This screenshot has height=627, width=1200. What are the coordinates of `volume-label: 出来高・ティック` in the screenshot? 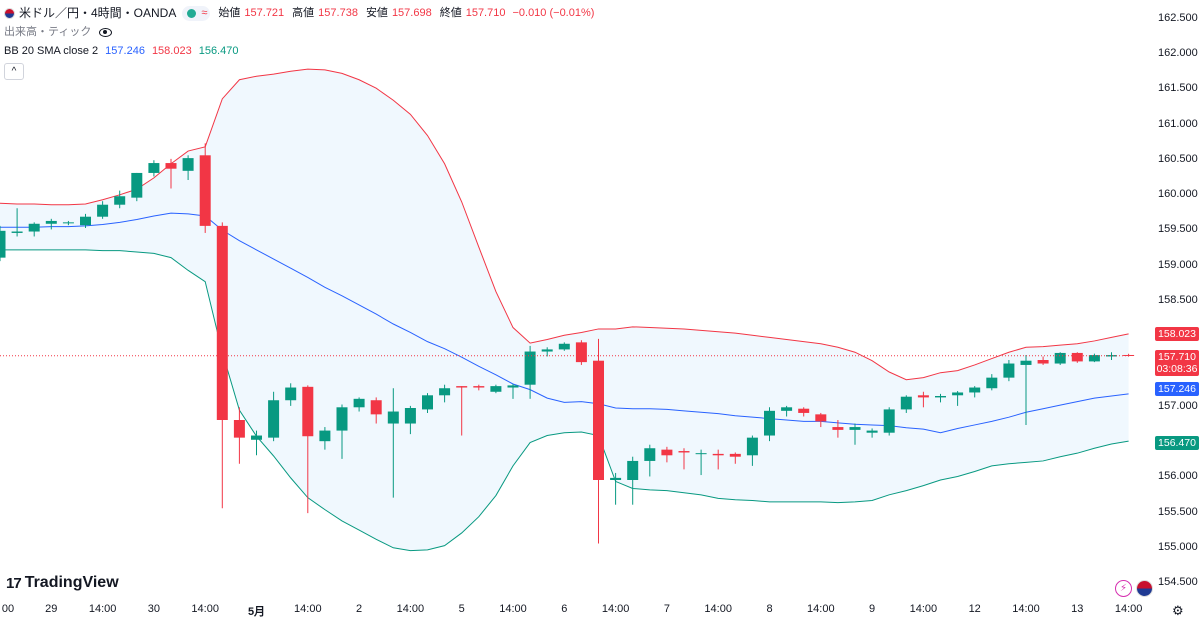 It's located at (48, 32).